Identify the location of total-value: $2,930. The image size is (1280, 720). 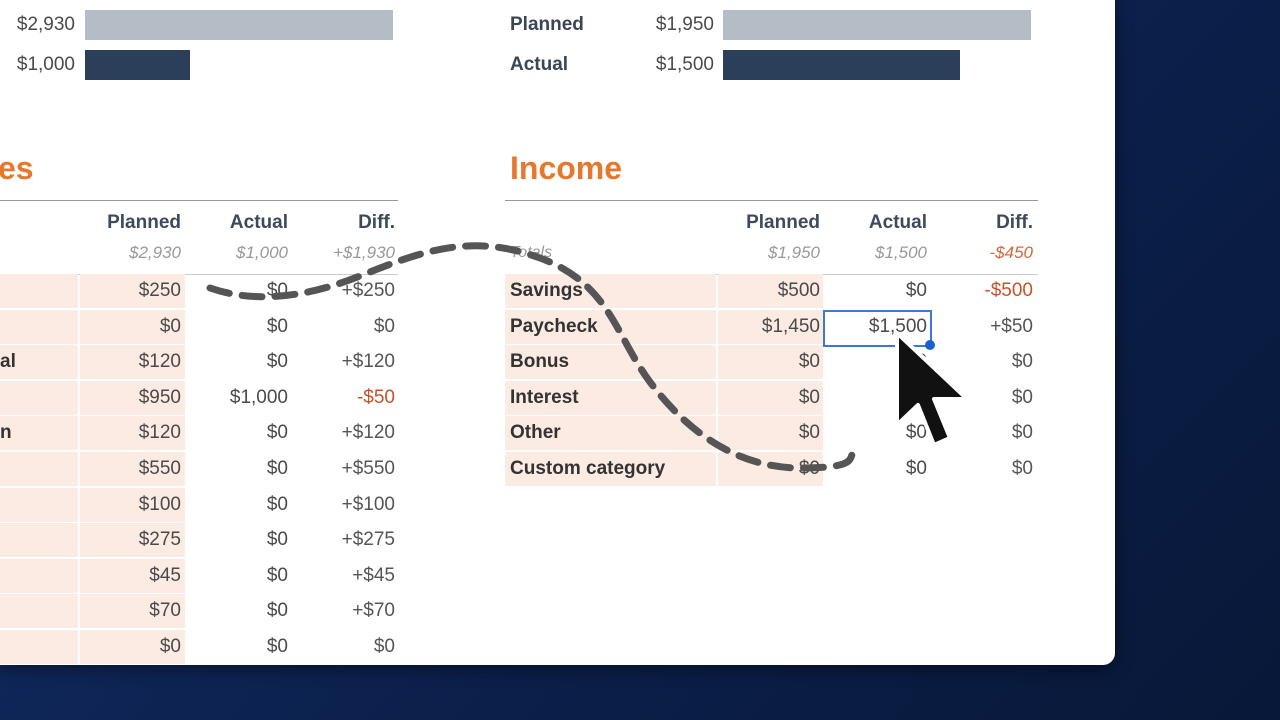
(155, 252).